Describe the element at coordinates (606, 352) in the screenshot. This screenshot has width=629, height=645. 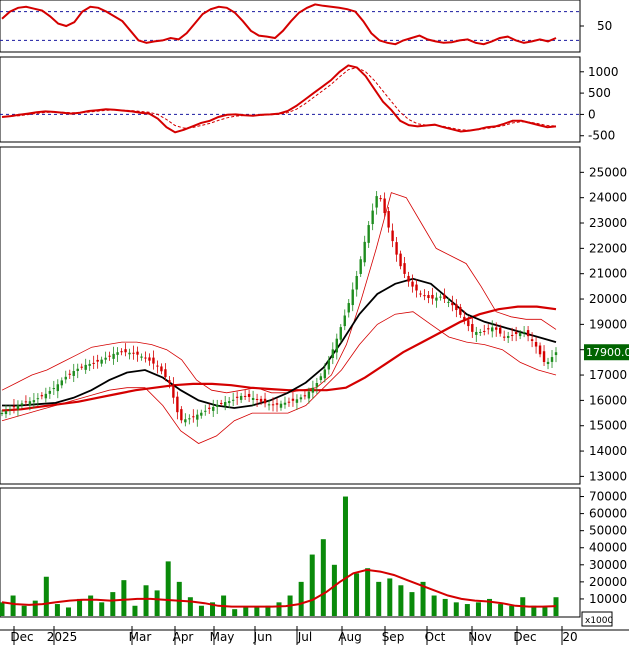
I see `last-price-tag` at that location.